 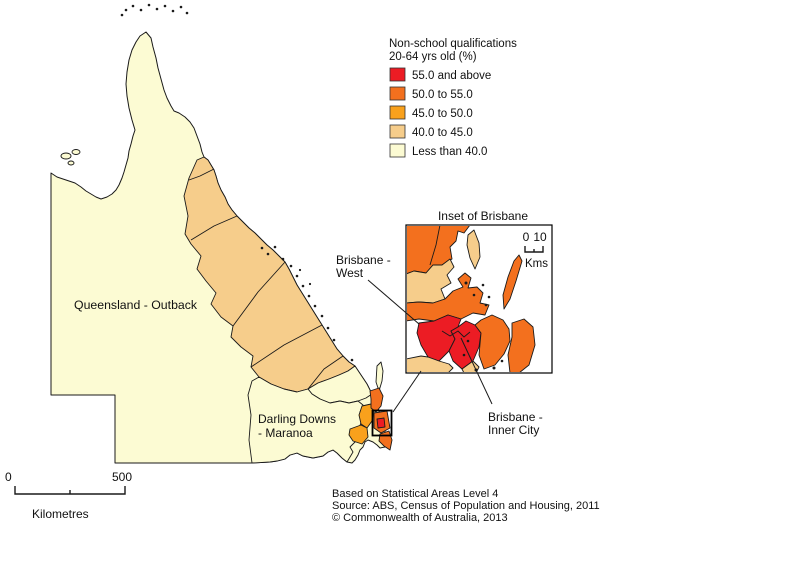 What do you see at coordinates (8, 477) in the screenshot?
I see `scale-start: 0` at bounding box center [8, 477].